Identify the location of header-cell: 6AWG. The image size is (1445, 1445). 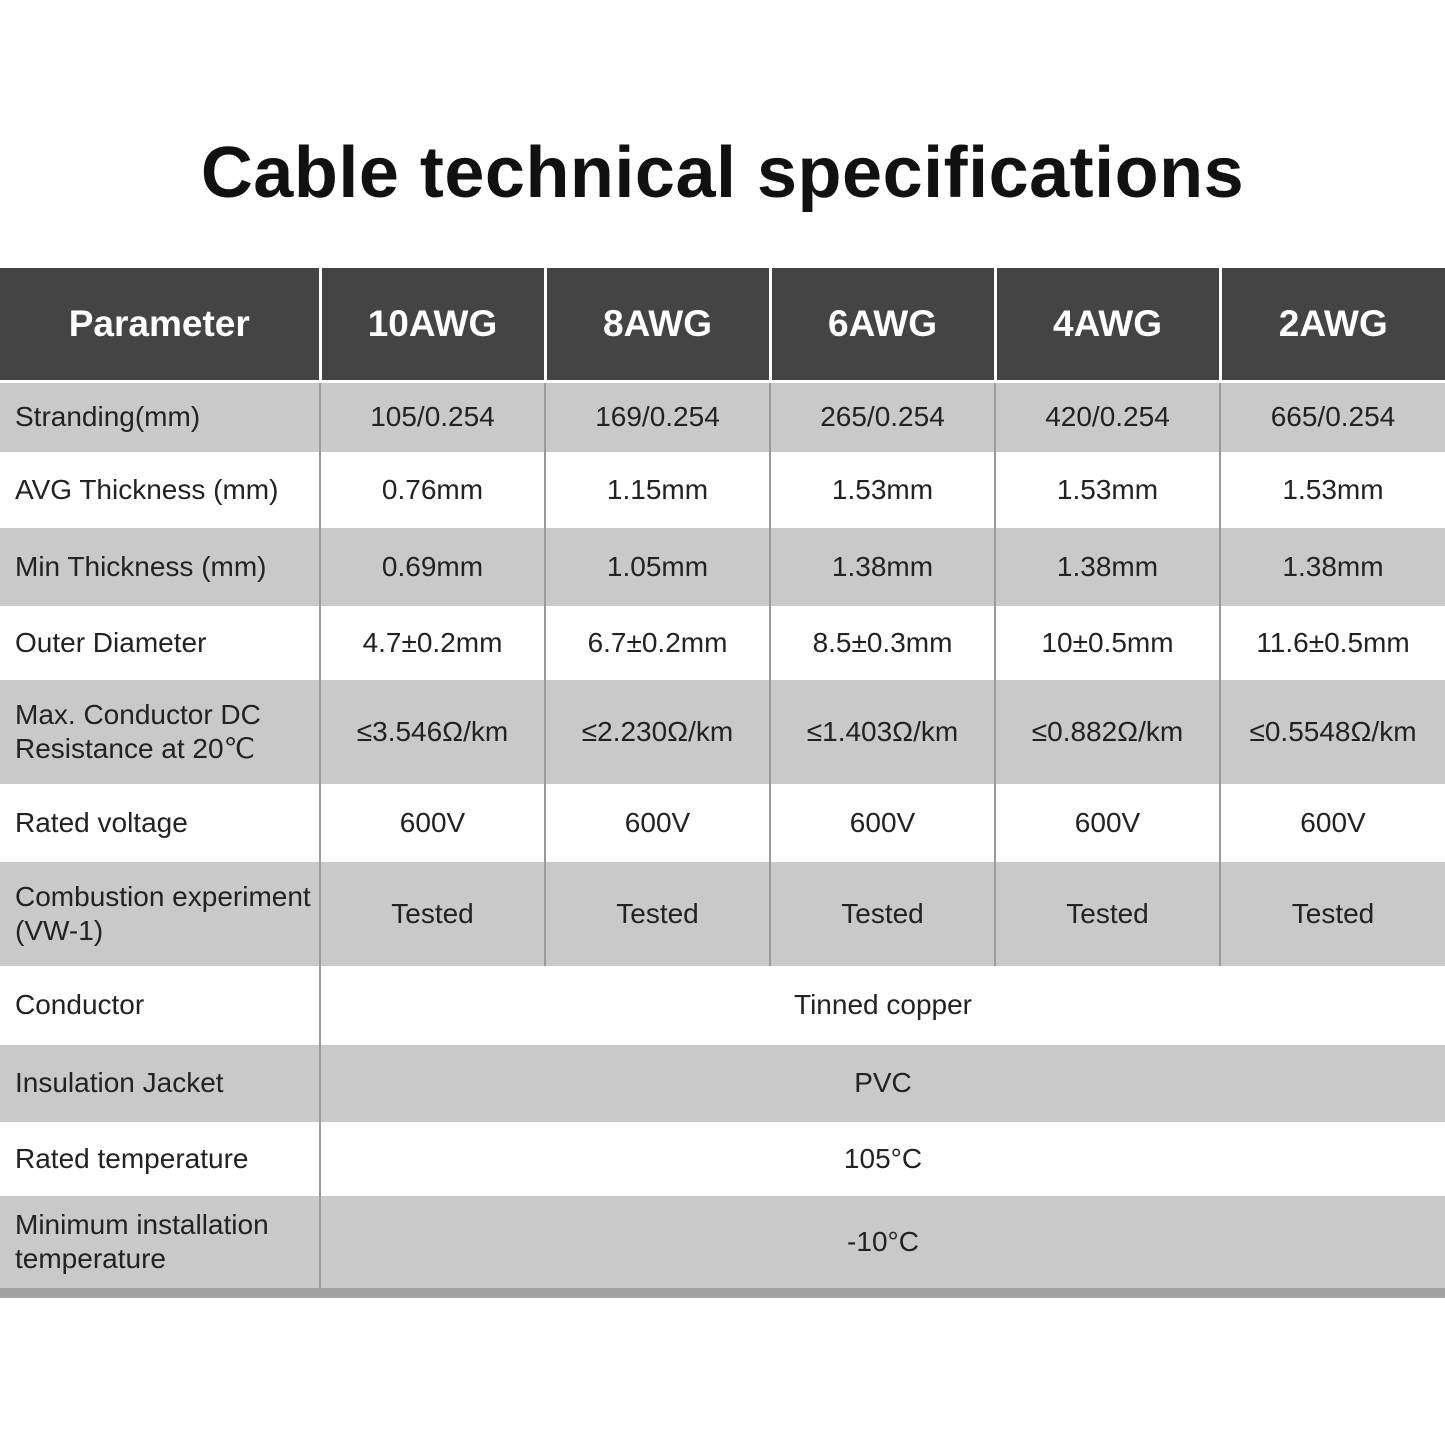
(881, 325).